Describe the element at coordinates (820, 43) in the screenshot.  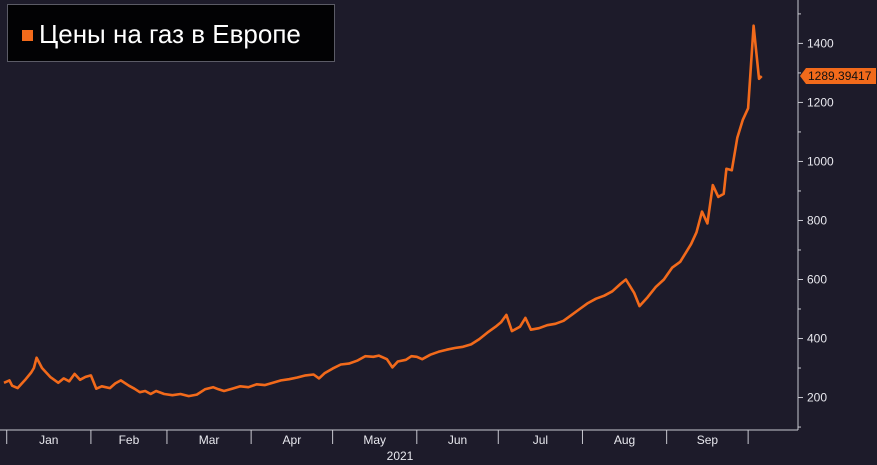
I see `y-tick-label: 1400` at that location.